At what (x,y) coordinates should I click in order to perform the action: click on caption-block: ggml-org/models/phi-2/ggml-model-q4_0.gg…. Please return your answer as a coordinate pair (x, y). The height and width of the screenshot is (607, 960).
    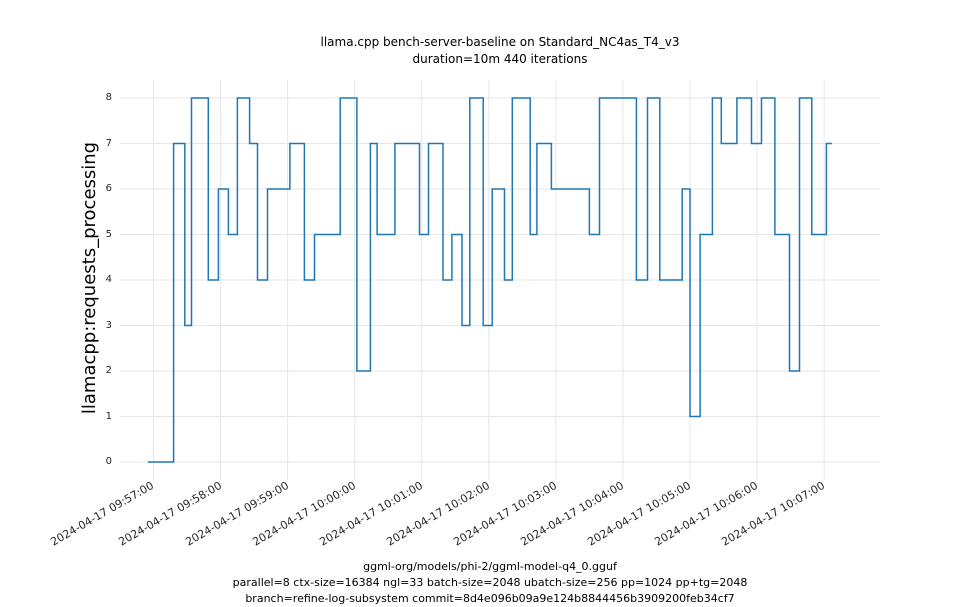
    Looking at the image, I should click on (490, 583).